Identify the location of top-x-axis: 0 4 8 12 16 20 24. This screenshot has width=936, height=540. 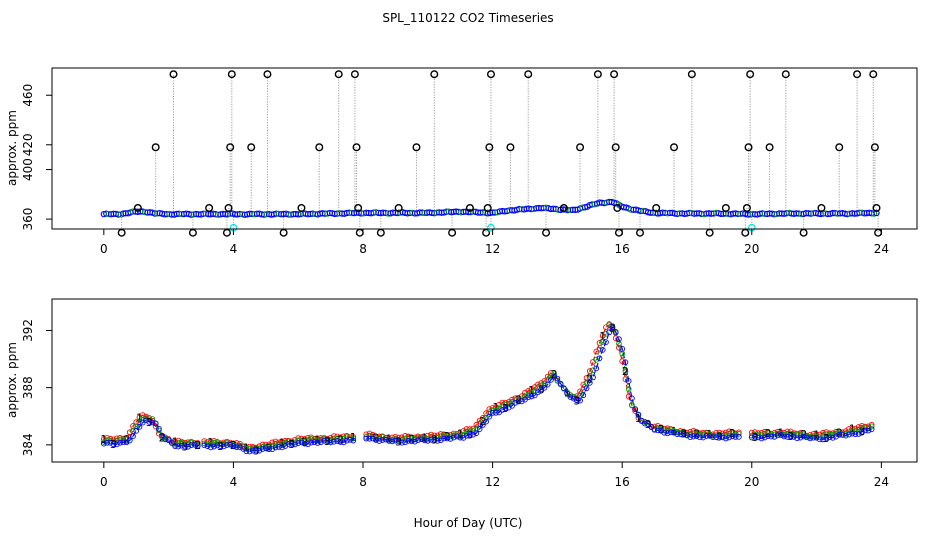
(494, 242).